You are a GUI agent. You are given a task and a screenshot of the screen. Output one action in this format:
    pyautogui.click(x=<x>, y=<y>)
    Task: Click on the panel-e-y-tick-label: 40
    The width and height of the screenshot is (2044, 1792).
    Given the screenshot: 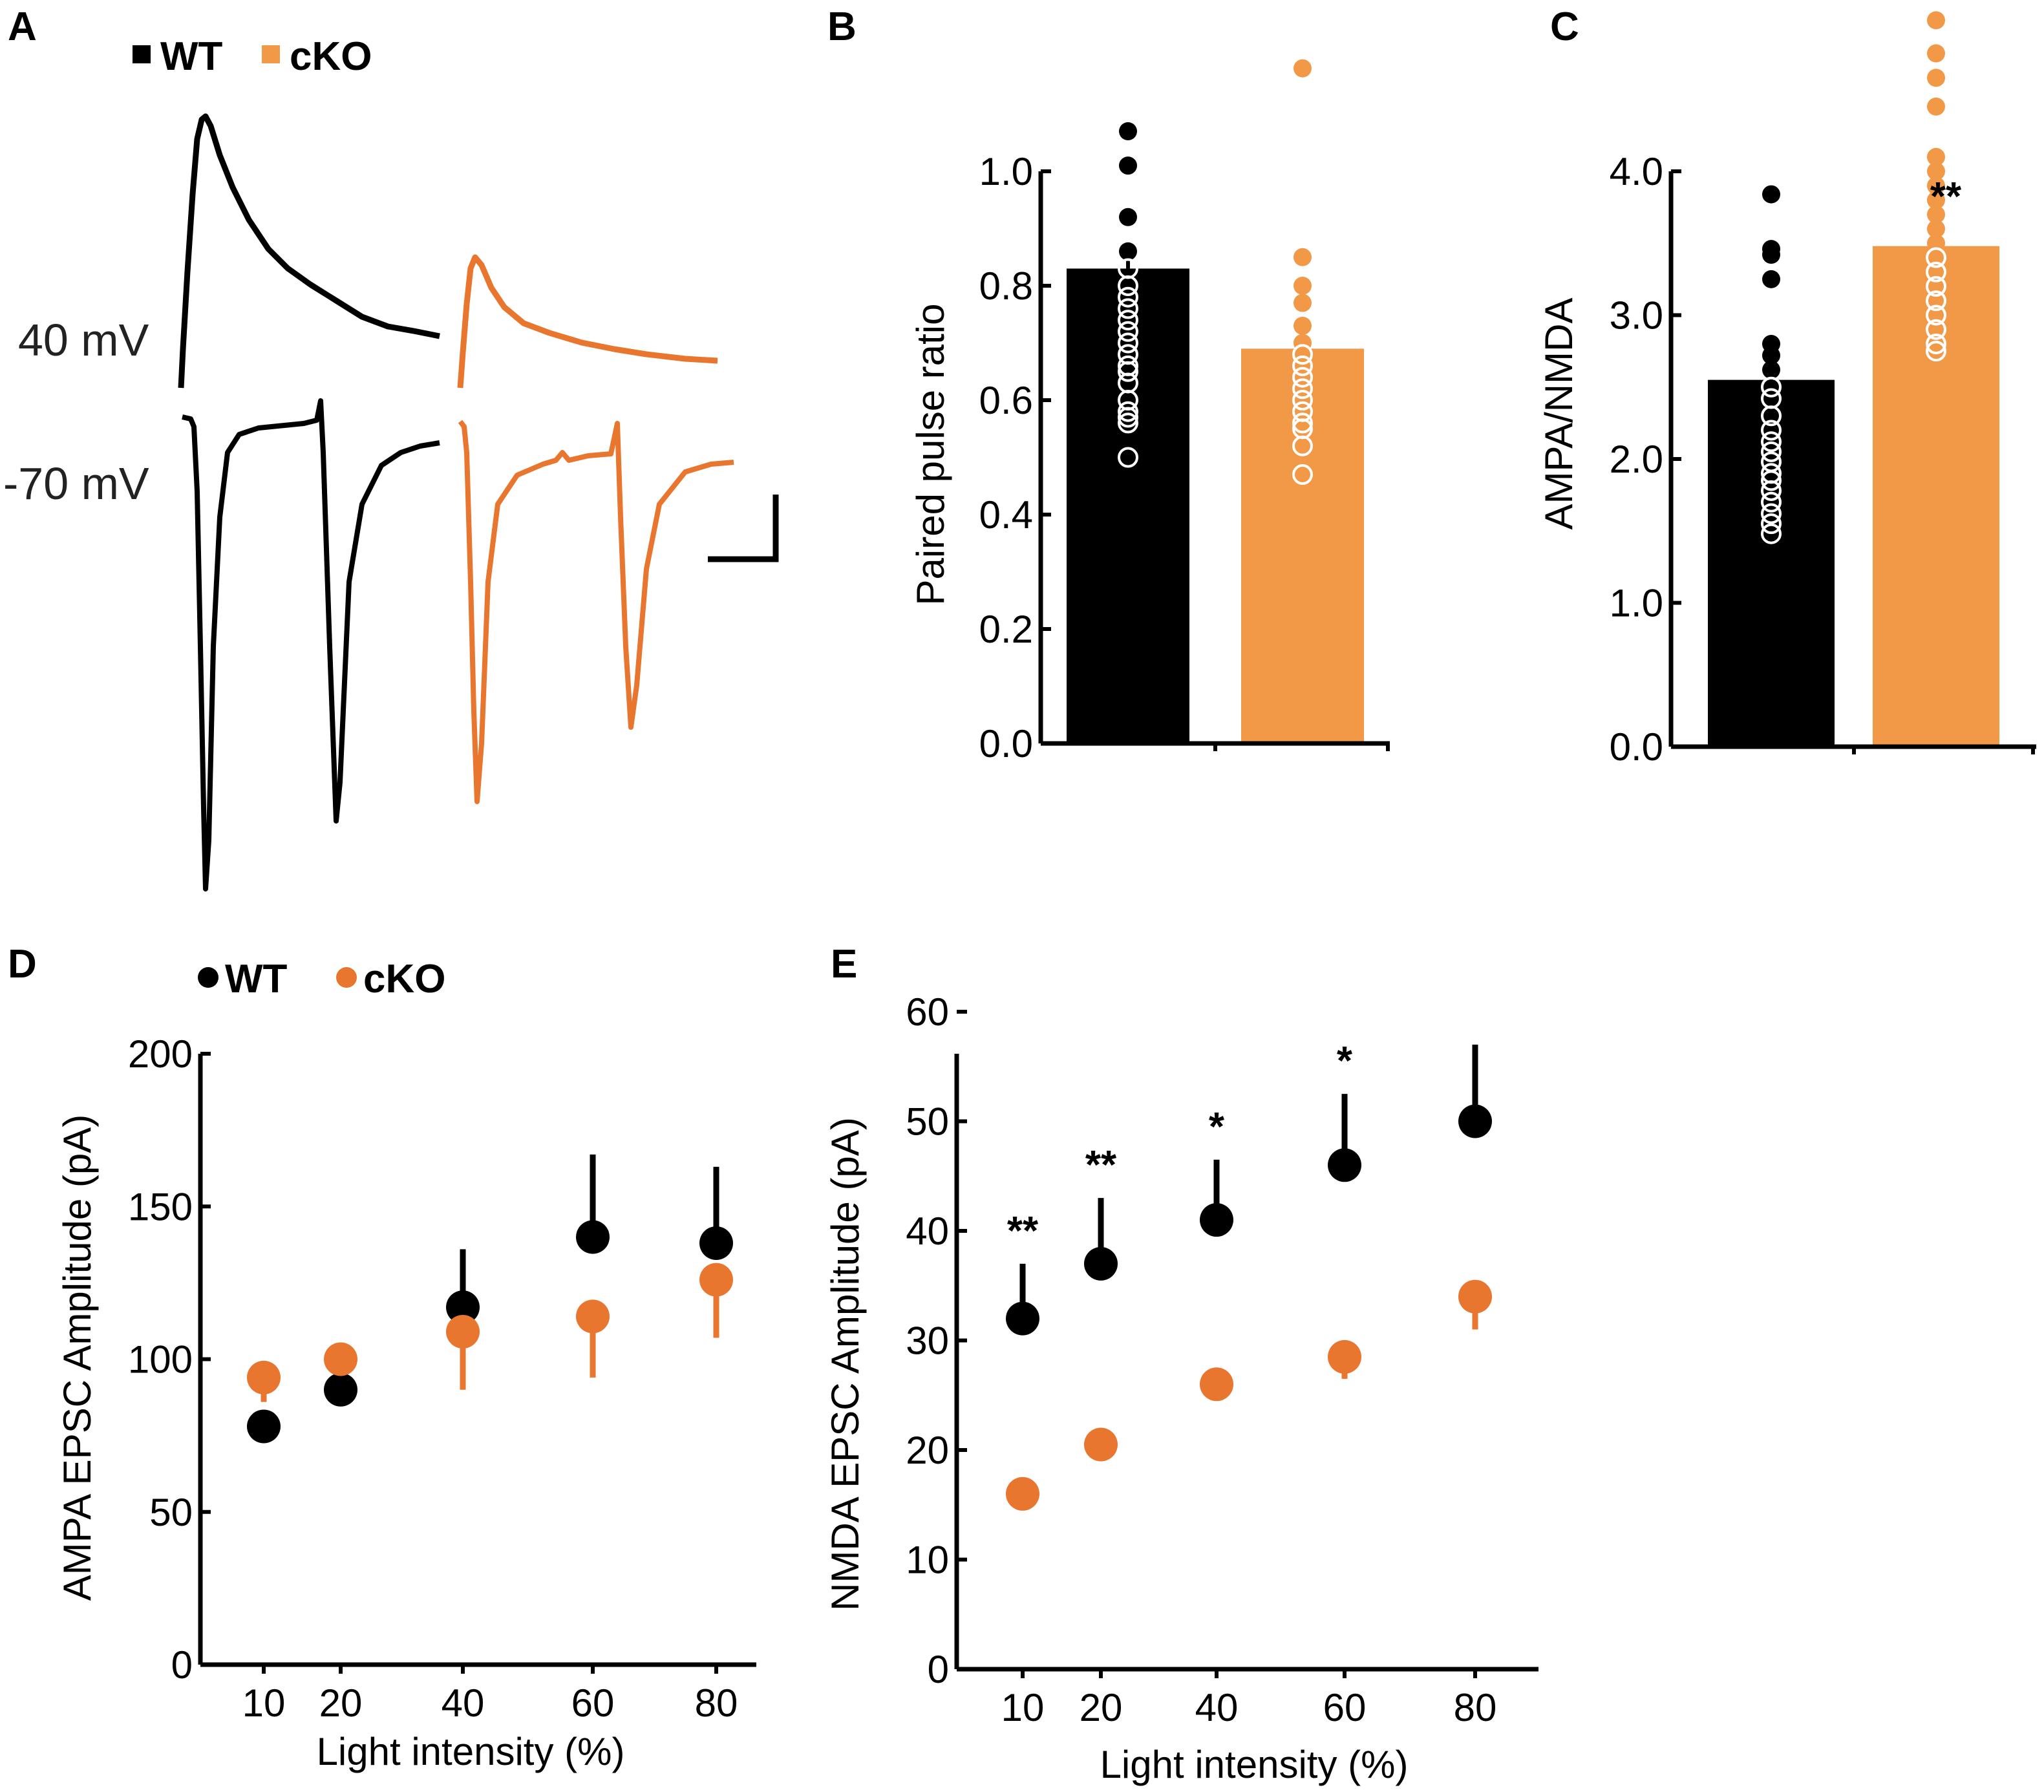 What is the action you would take?
    pyautogui.click(x=928, y=1231)
    